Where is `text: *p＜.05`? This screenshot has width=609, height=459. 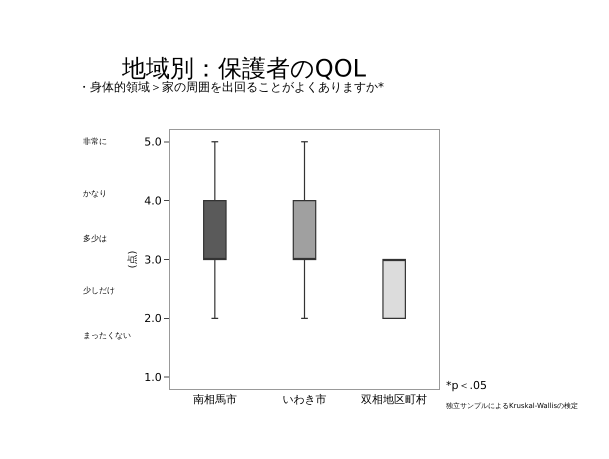 text: *p＜.05 is located at coordinates (466, 385).